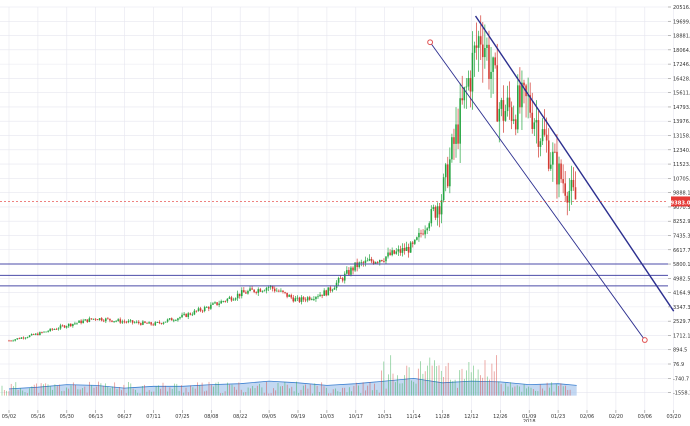 This screenshot has width=690, height=426. Describe the element at coordinates (356, 417) in the screenshot. I see `x-tick-label: 10/17` at that location.